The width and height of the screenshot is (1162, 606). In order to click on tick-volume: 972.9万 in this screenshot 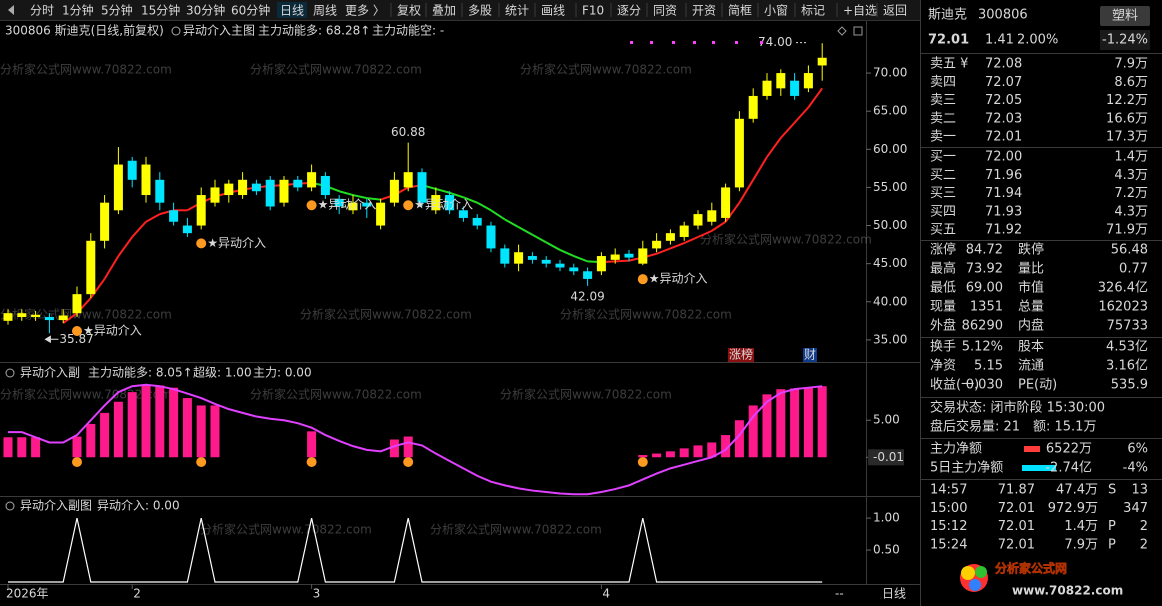, I will do `click(1073, 508)`.